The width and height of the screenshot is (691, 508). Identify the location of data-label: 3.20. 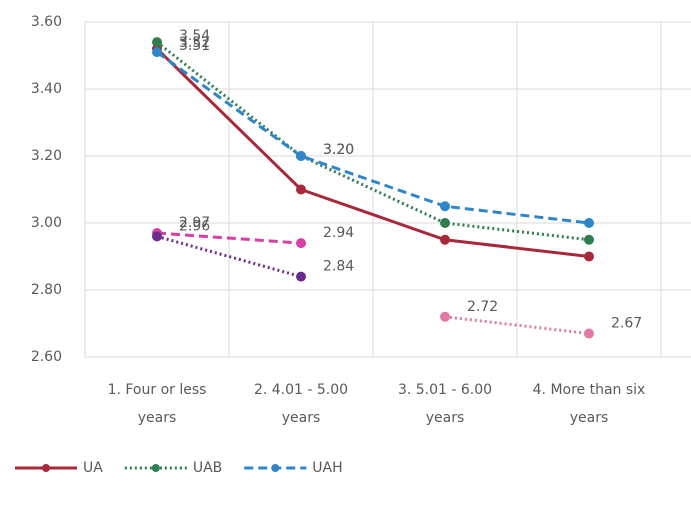
(338, 150).